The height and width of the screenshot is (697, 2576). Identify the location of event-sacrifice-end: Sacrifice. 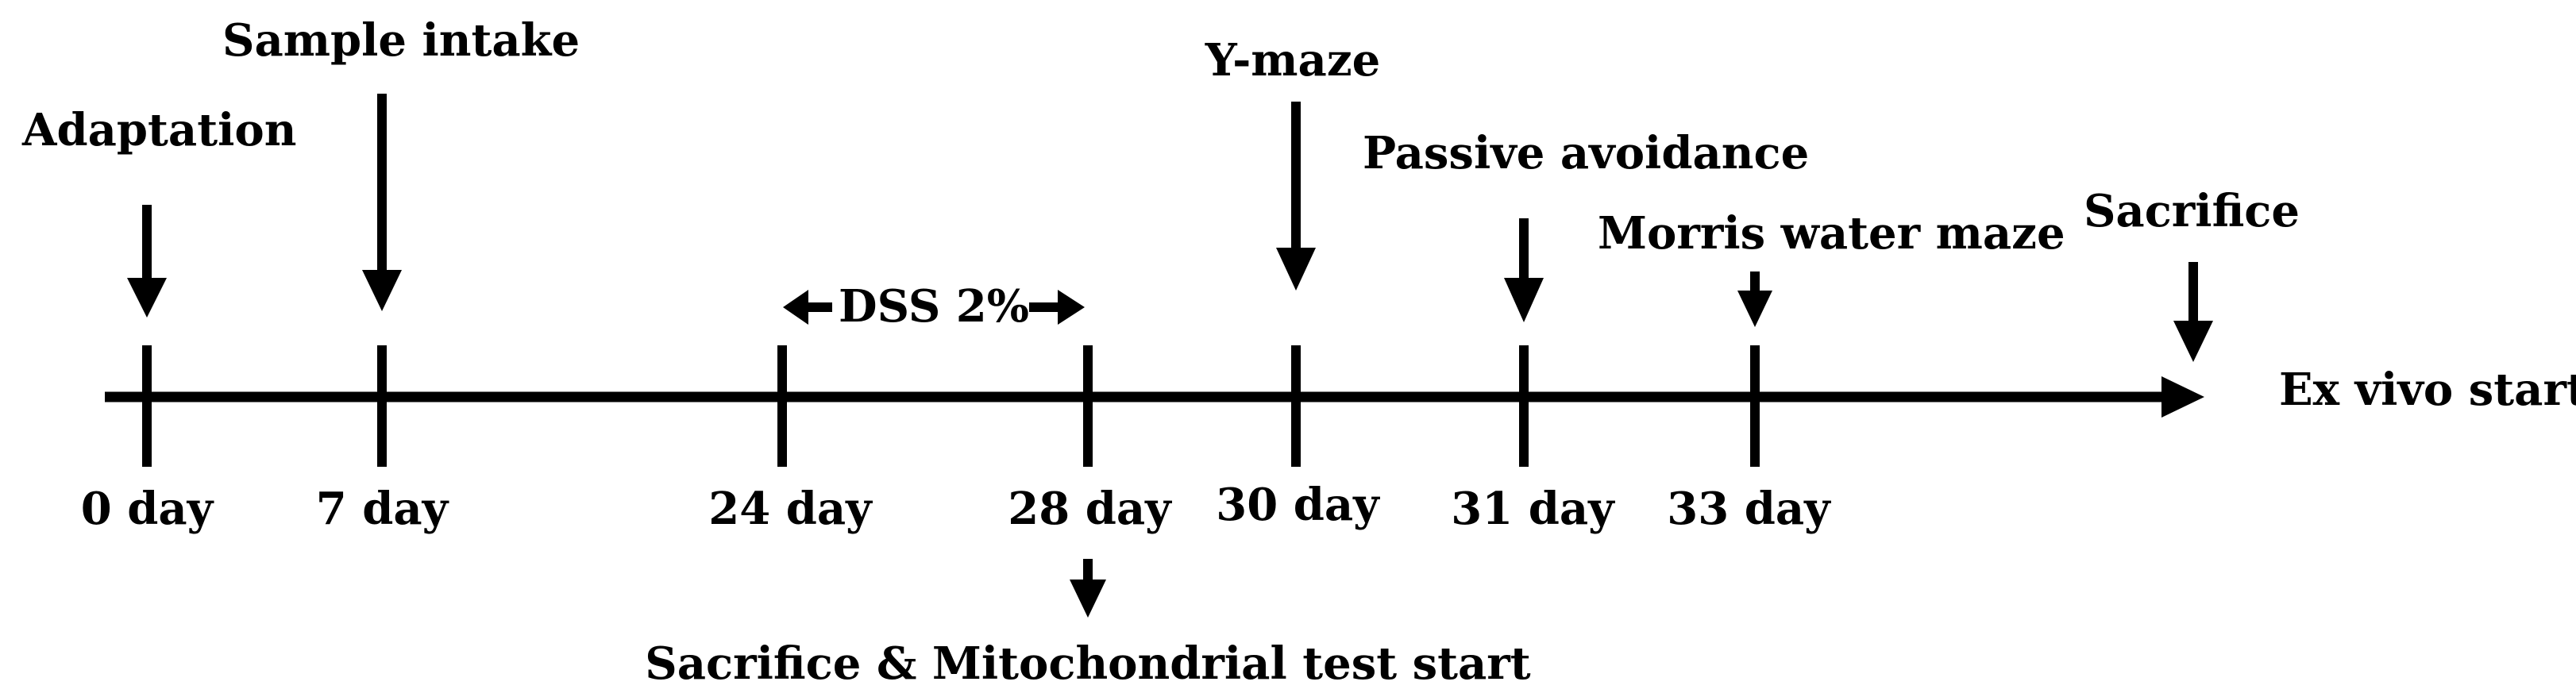
(2192, 274).